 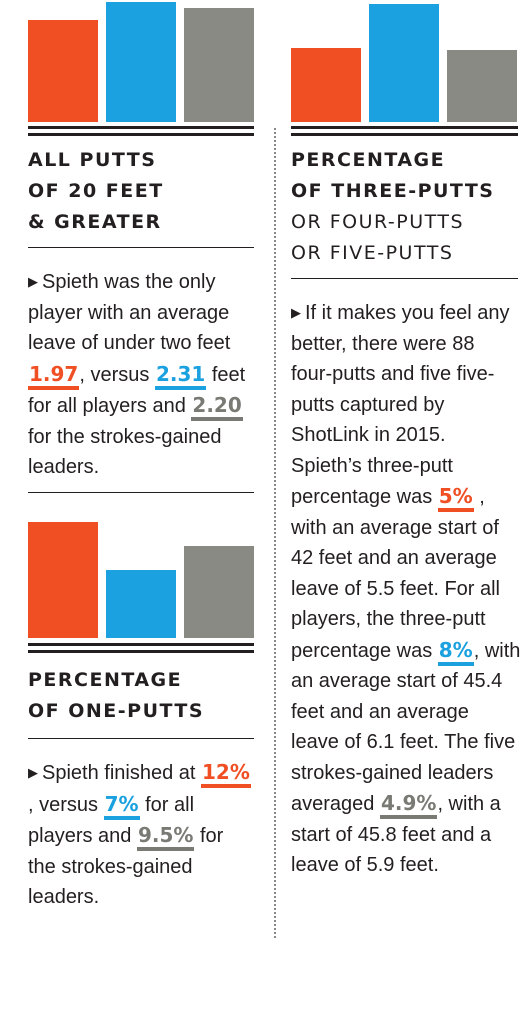 I want to click on sg-leaders-value: 2.20, so click(x=217, y=407).